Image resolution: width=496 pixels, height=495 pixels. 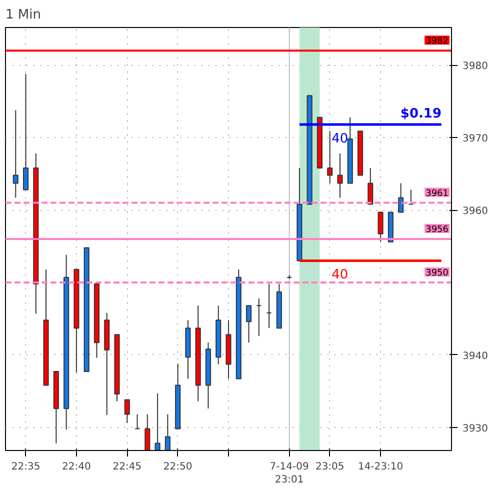 What do you see at coordinates (437, 193) in the screenshot?
I see `ref-line-label: 3961` at bounding box center [437, 193].